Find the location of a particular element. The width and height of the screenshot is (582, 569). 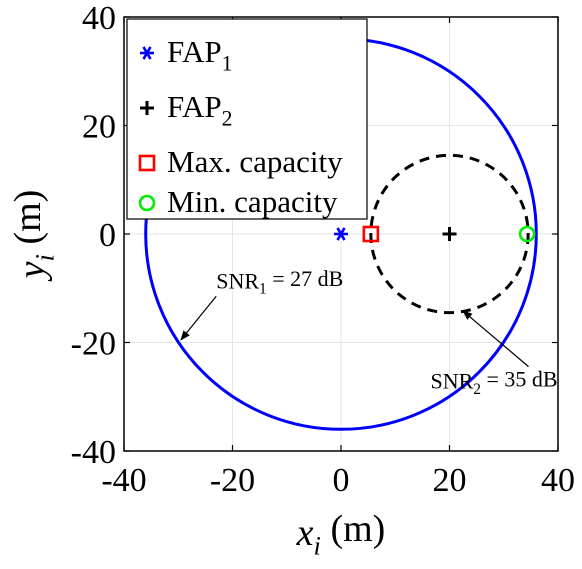

y-axis-label-main: y is located at coordinates (32, 271).